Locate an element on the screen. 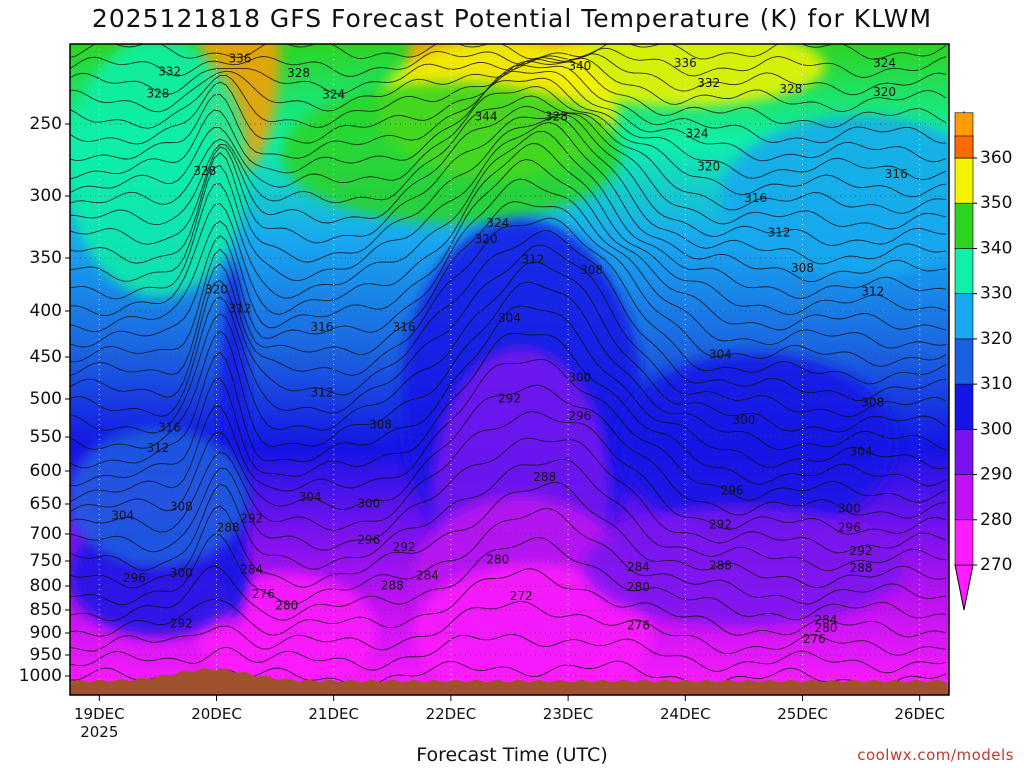 The image size is (1024, 768). y-tick-label: 850 is located at coordinates (46, 610).